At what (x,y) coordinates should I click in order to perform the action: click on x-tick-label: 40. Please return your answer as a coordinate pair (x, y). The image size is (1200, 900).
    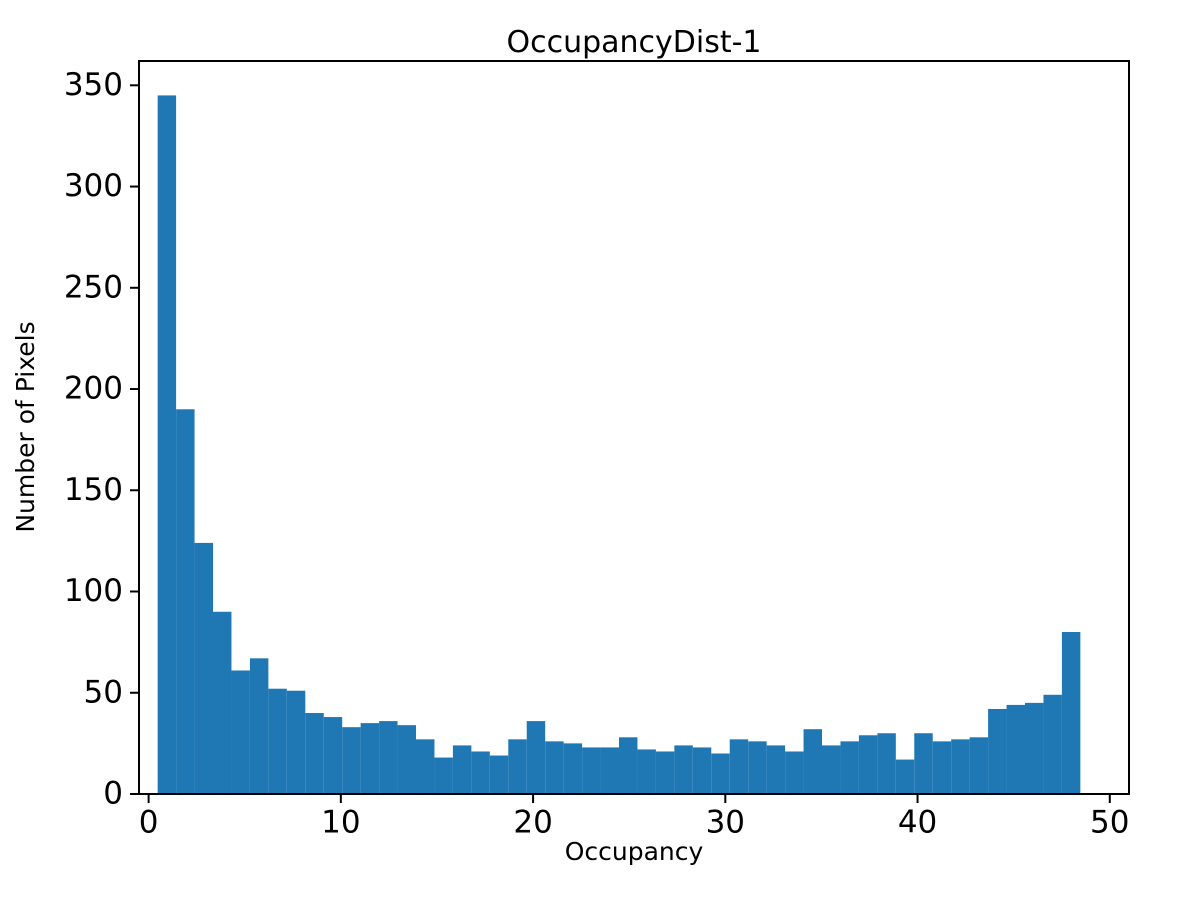
    Looking at the image, I should click on (917, 822).